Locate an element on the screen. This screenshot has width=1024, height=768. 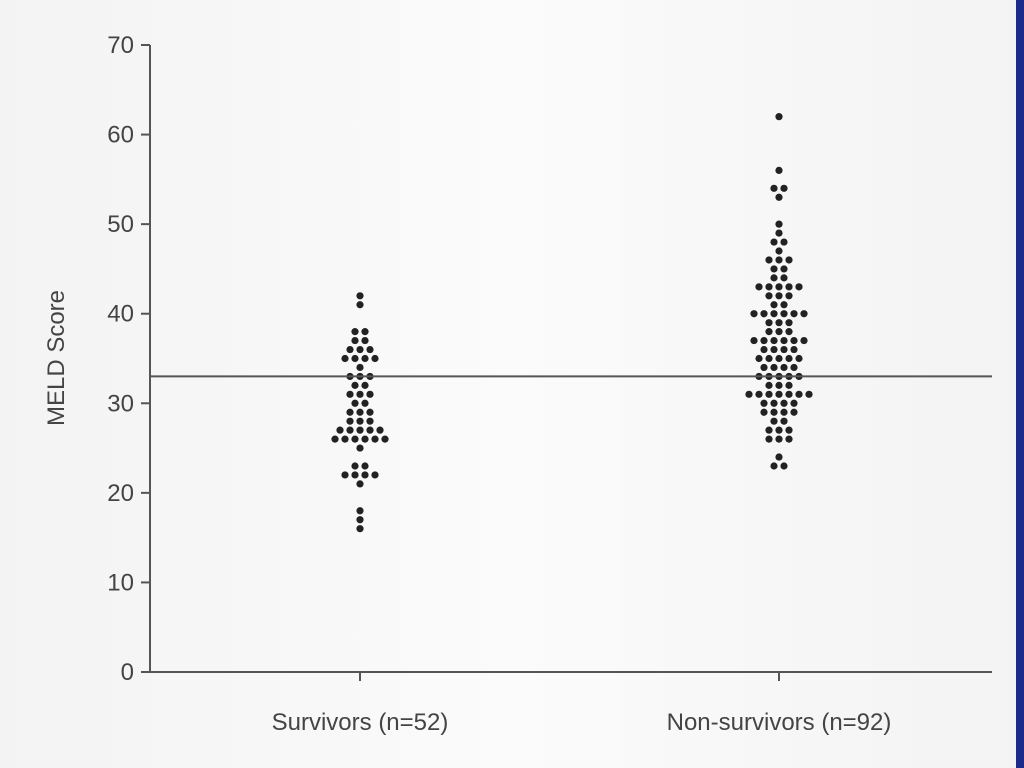
y-tick-label: 70 is located at coordinates (120, 45).